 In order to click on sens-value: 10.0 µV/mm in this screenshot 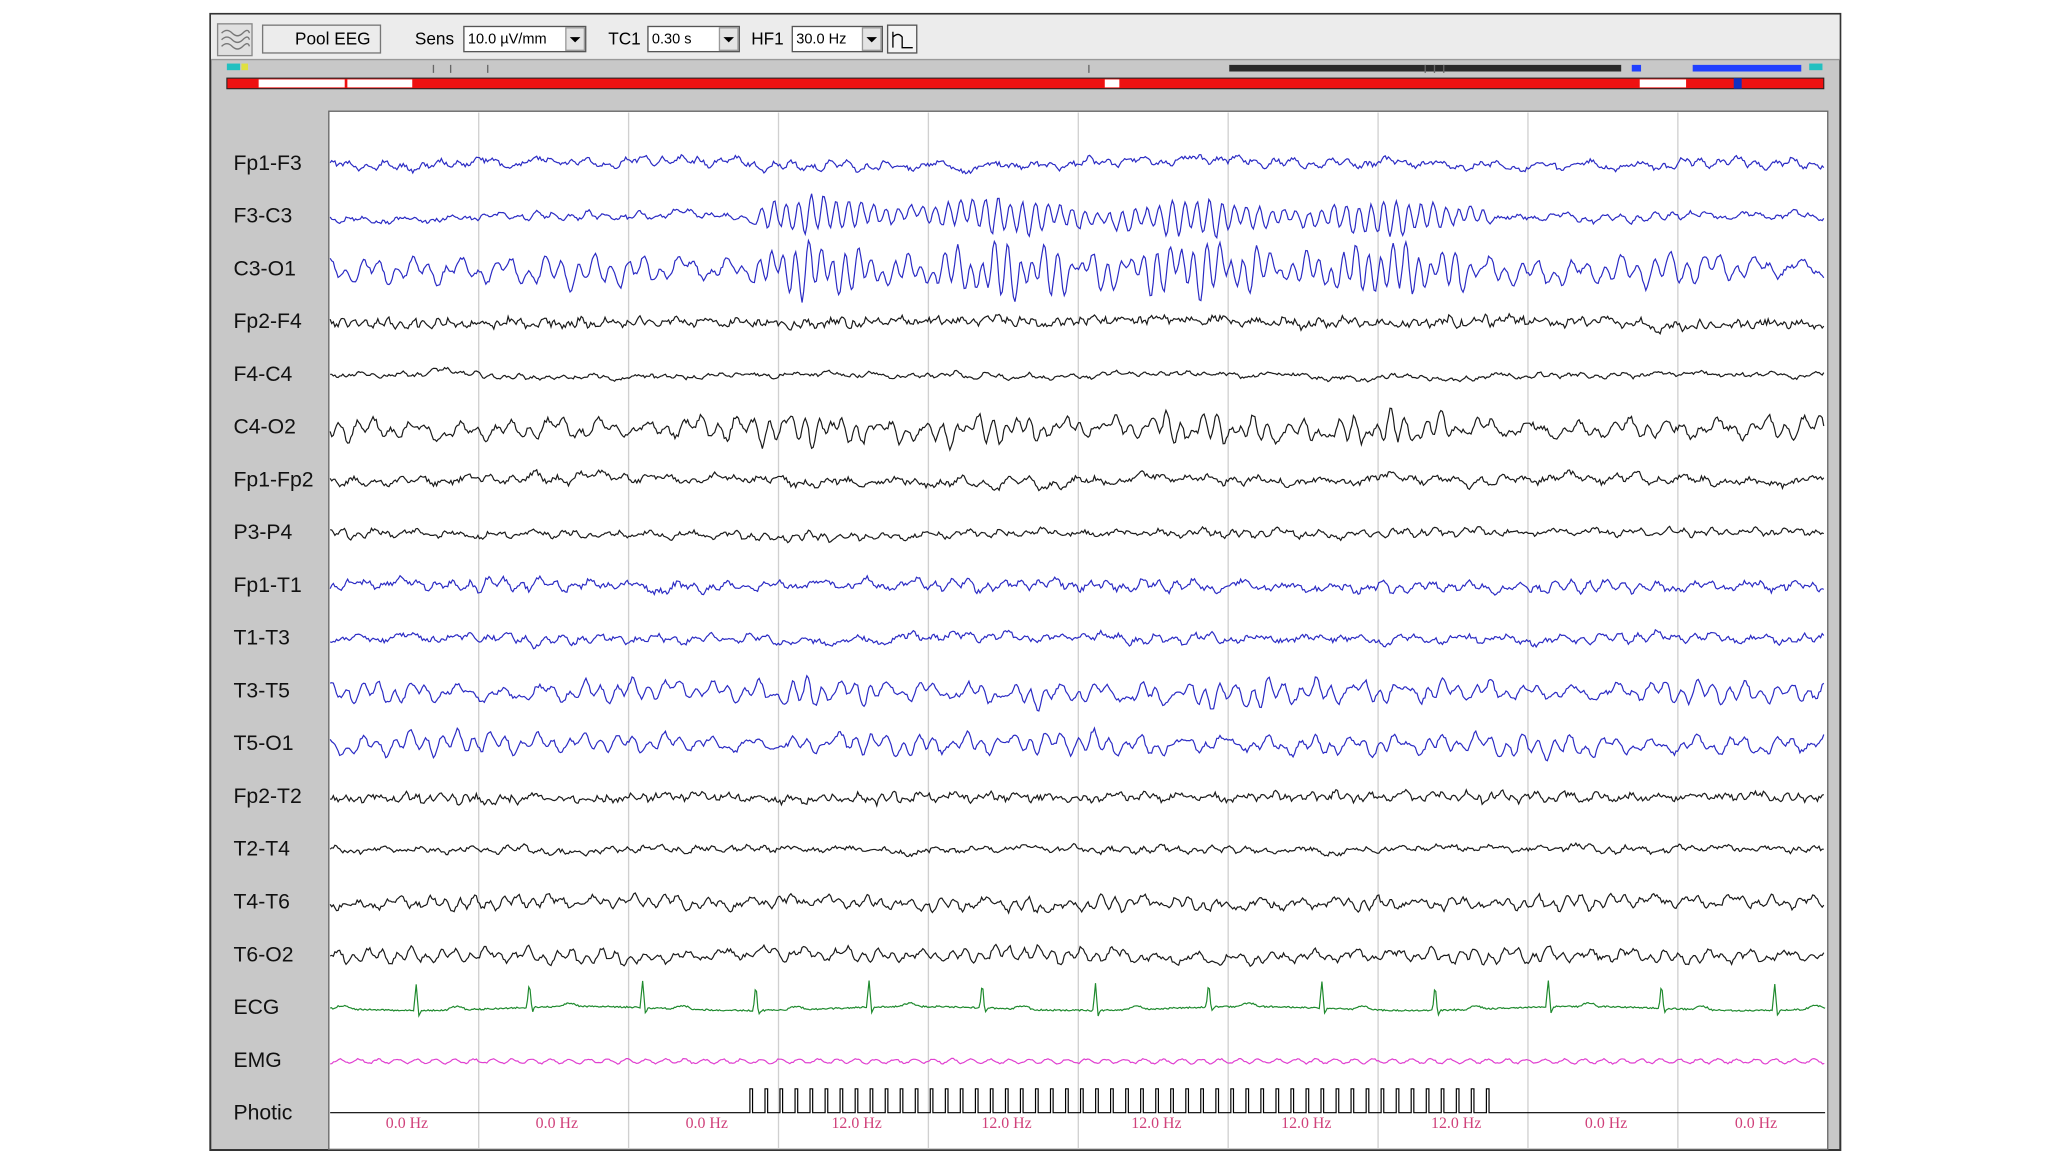, I will do `click(507, 40)`.